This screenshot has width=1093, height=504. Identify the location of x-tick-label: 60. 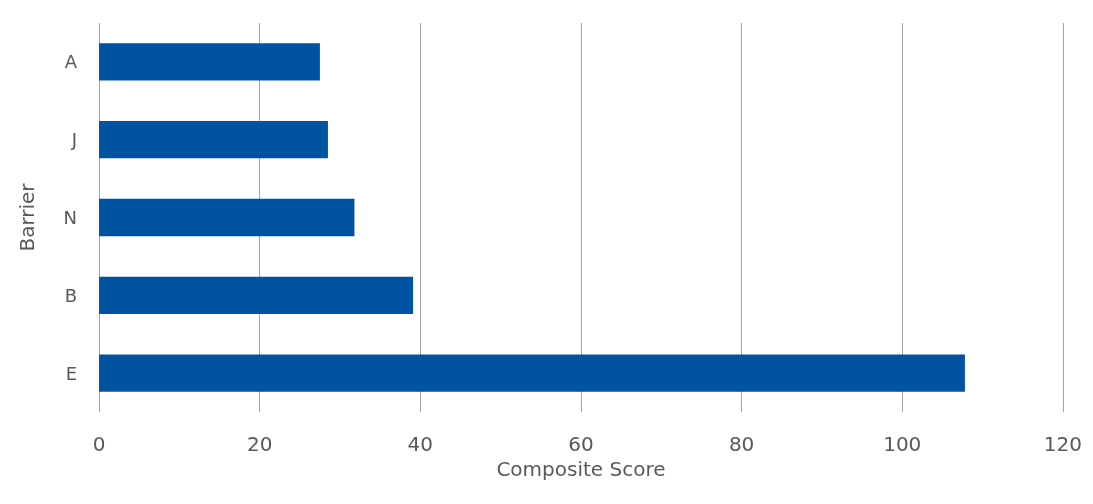
(581, 444).